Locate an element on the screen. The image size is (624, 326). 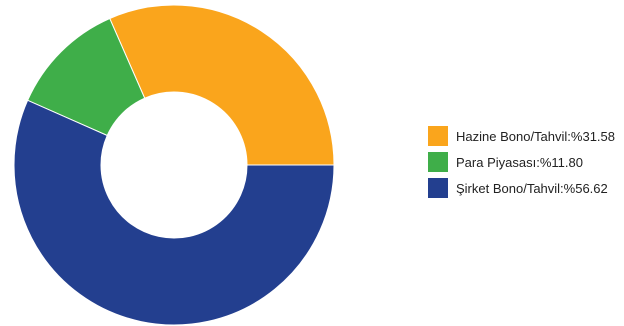
legend-item-sirket: Şirket Bono/Tahvil:%56.62 is located at coordinates (521, 188).